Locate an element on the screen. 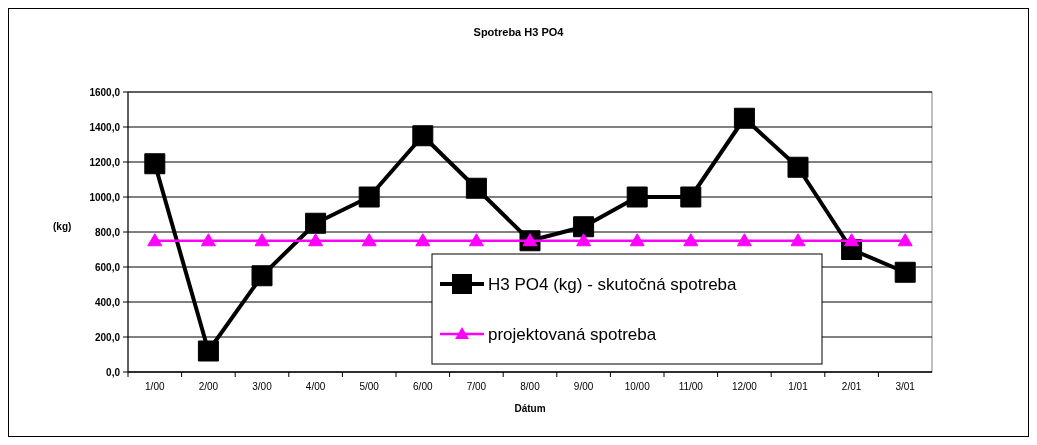 The width and height of the screenshot is (1037, 445). x-tick-label: 6/00 is located at coordinates (423, 386).